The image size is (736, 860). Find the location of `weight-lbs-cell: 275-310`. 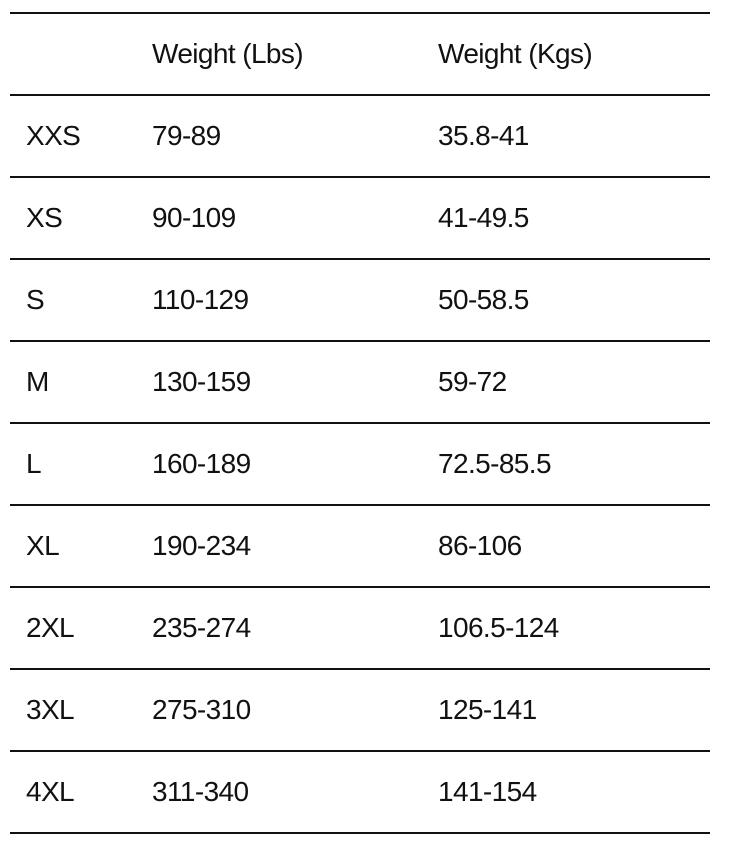

weight-lbs-cell: 275-310 is located at coordinates (201, 709).